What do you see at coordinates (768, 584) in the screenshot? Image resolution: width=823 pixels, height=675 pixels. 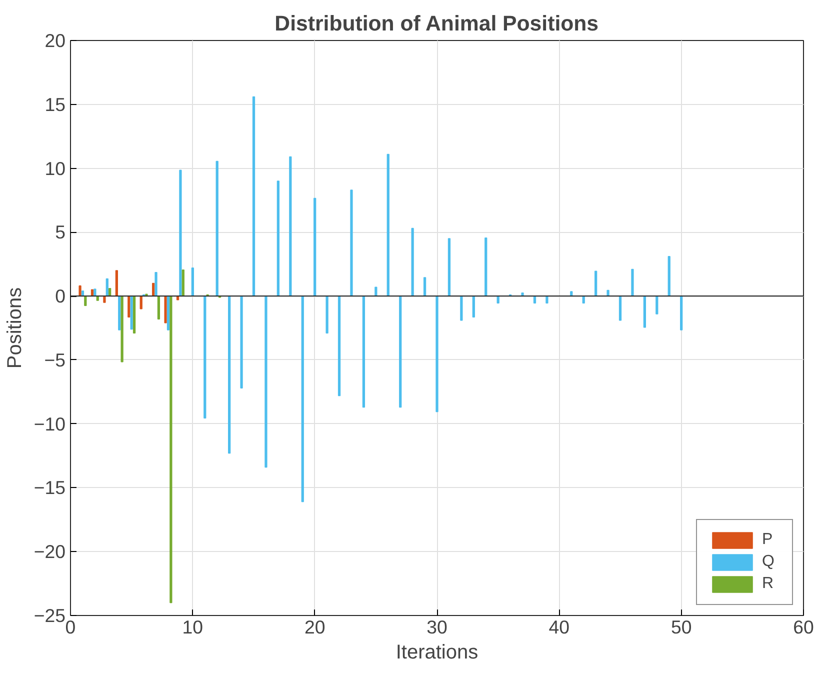 I see `legend-label: R` at bounding box center [768, 584].